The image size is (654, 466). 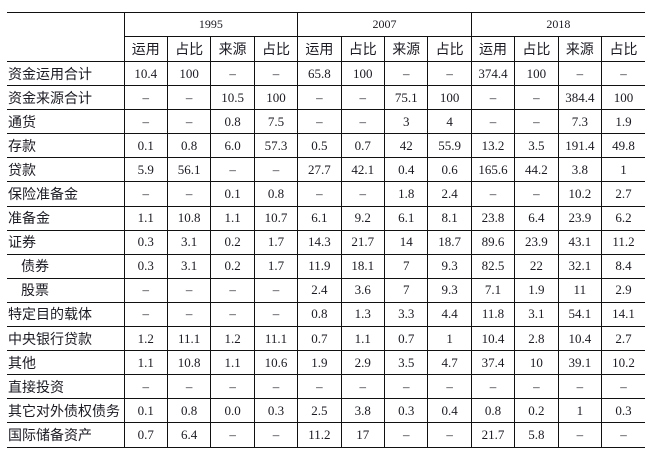 I want to click on table-cell: 23.8, so click(x=493, y=218).